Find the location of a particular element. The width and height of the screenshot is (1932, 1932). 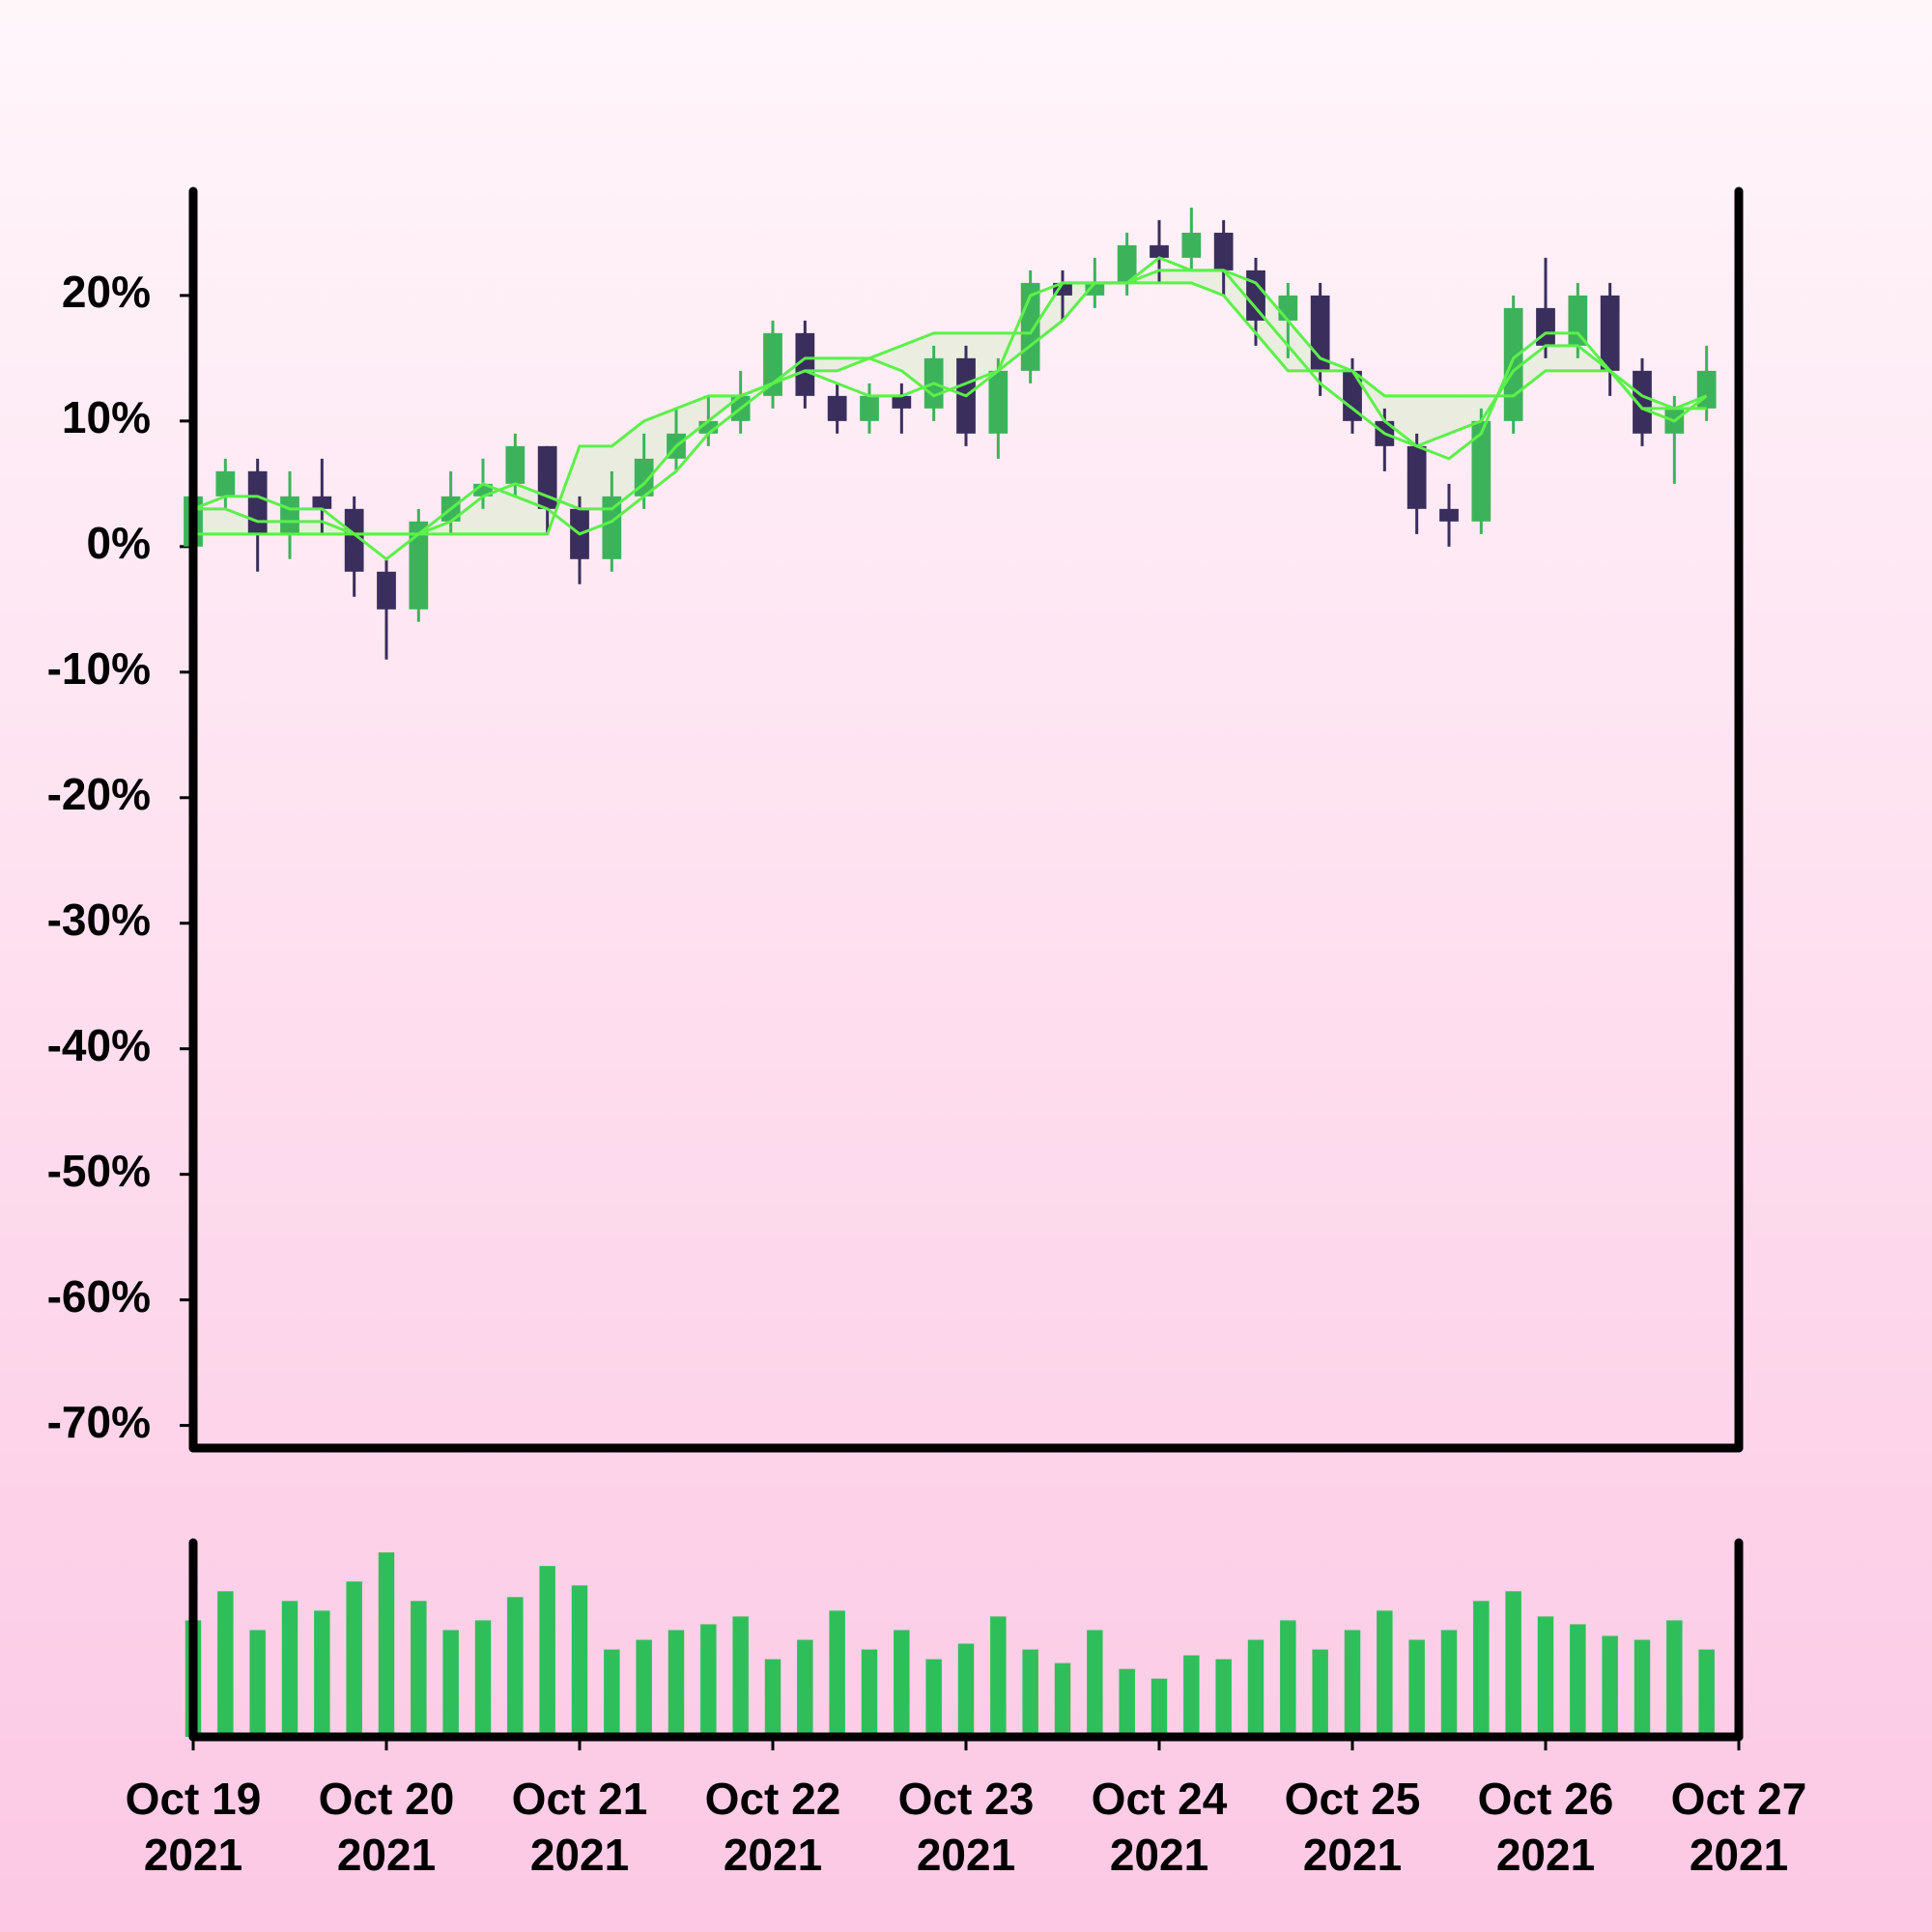

y-tick-label: 20% is located at coordinates (106, 292).